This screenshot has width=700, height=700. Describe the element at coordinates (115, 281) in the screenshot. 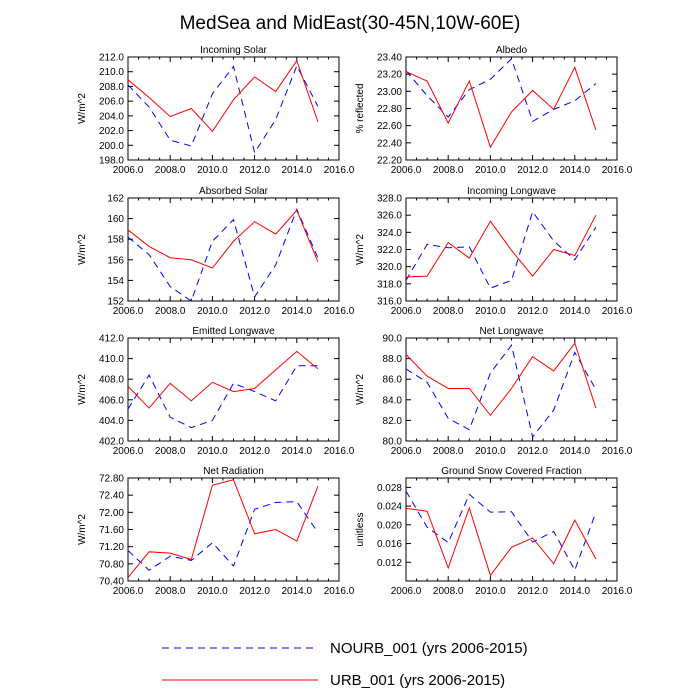

I see `y-tick-label: 154` at that location.